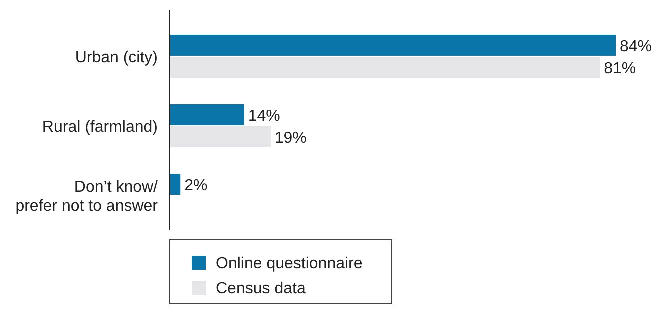  What do you see at coordinates (264, 117) in the screenshot?
I see `data-label: 14%` at bounding box center [264, 117].